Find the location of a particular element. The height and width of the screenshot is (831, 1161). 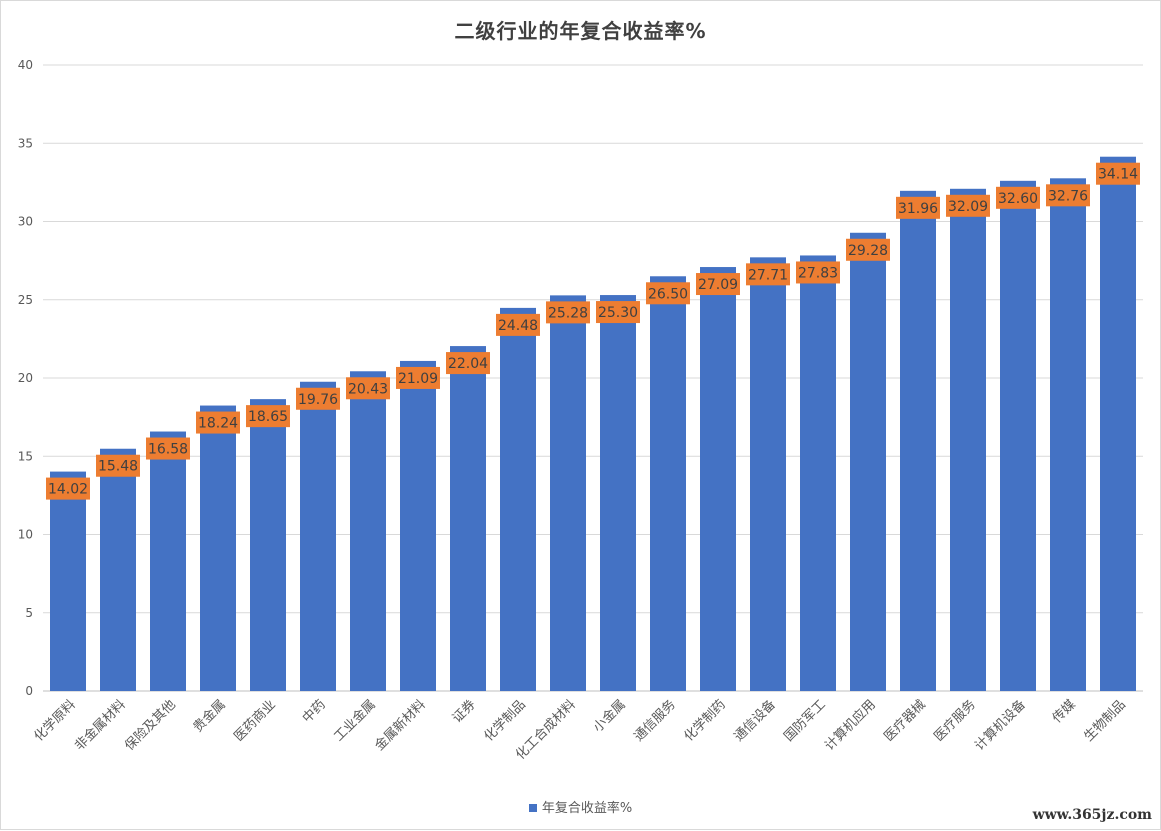

y-tick-label: 20 is located at coordinates (25, 378).